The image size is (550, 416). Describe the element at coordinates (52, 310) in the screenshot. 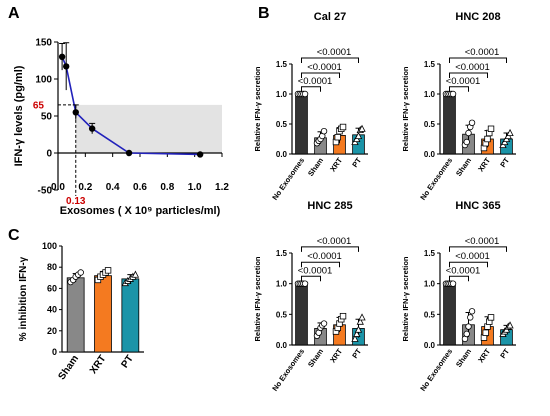

I see `y-tick-label: 40` at that location.